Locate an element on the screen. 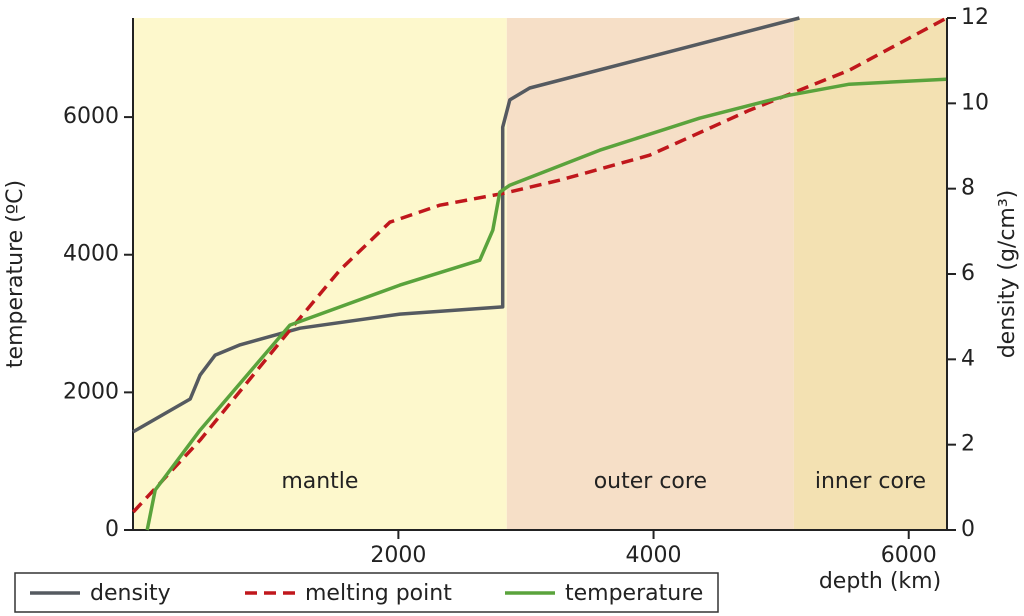 The image size is (1024, 616). y2-tick-label: 12 is located at coordinates (975, 17).